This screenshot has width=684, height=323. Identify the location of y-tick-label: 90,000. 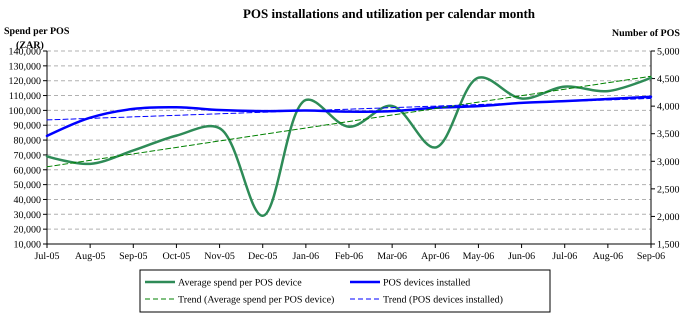
(27, 126).